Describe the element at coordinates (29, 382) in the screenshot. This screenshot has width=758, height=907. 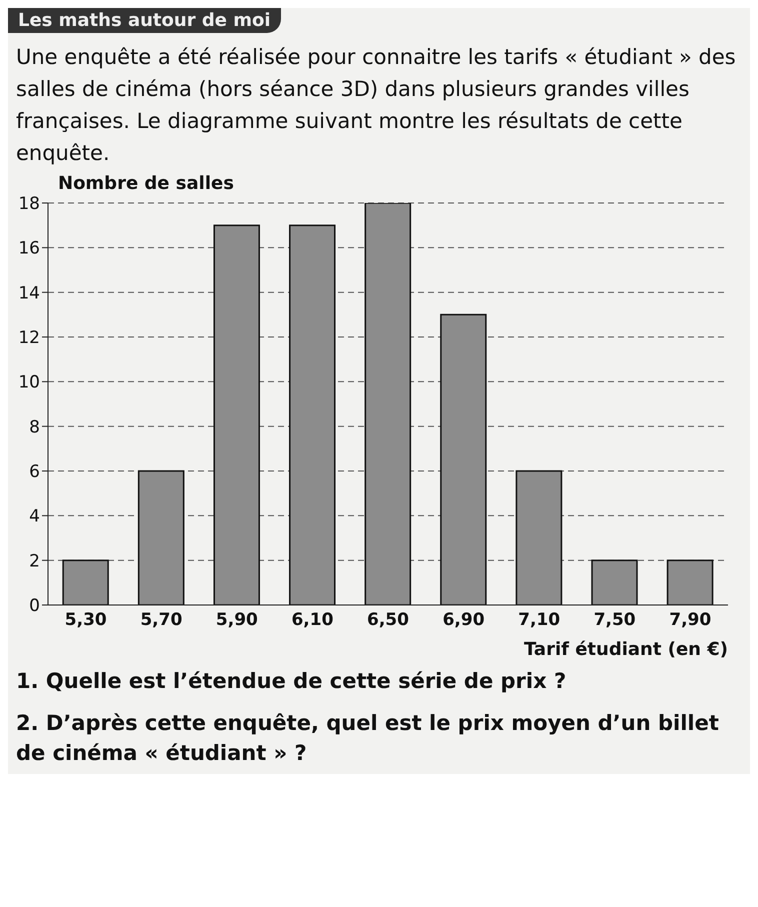
I see `y-tick-label: 10` at that location.